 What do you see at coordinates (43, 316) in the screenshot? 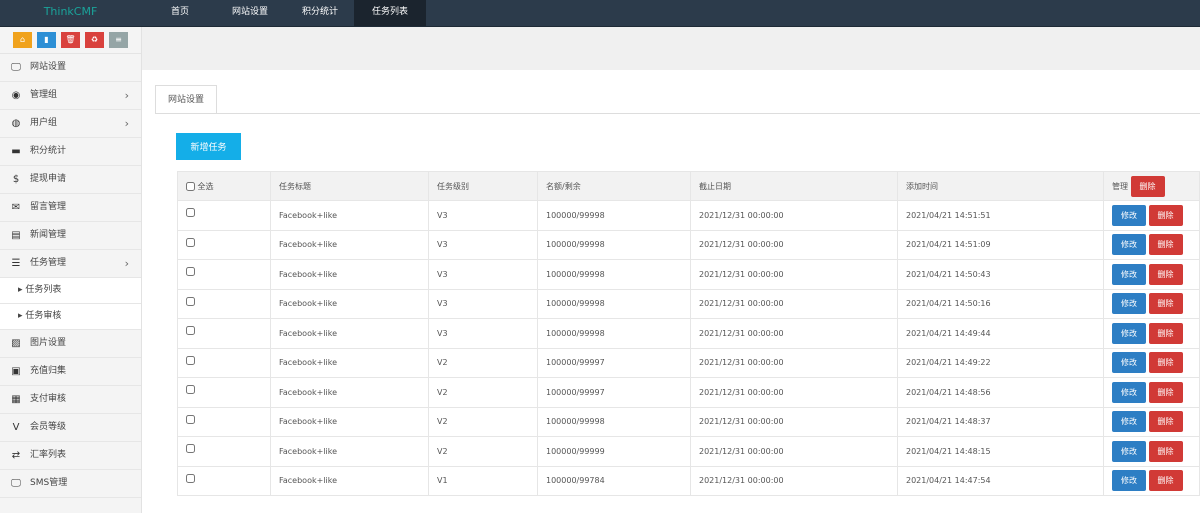
I see `sidebar-subitem-label: 任务审核` at bounding box center [43, 316].